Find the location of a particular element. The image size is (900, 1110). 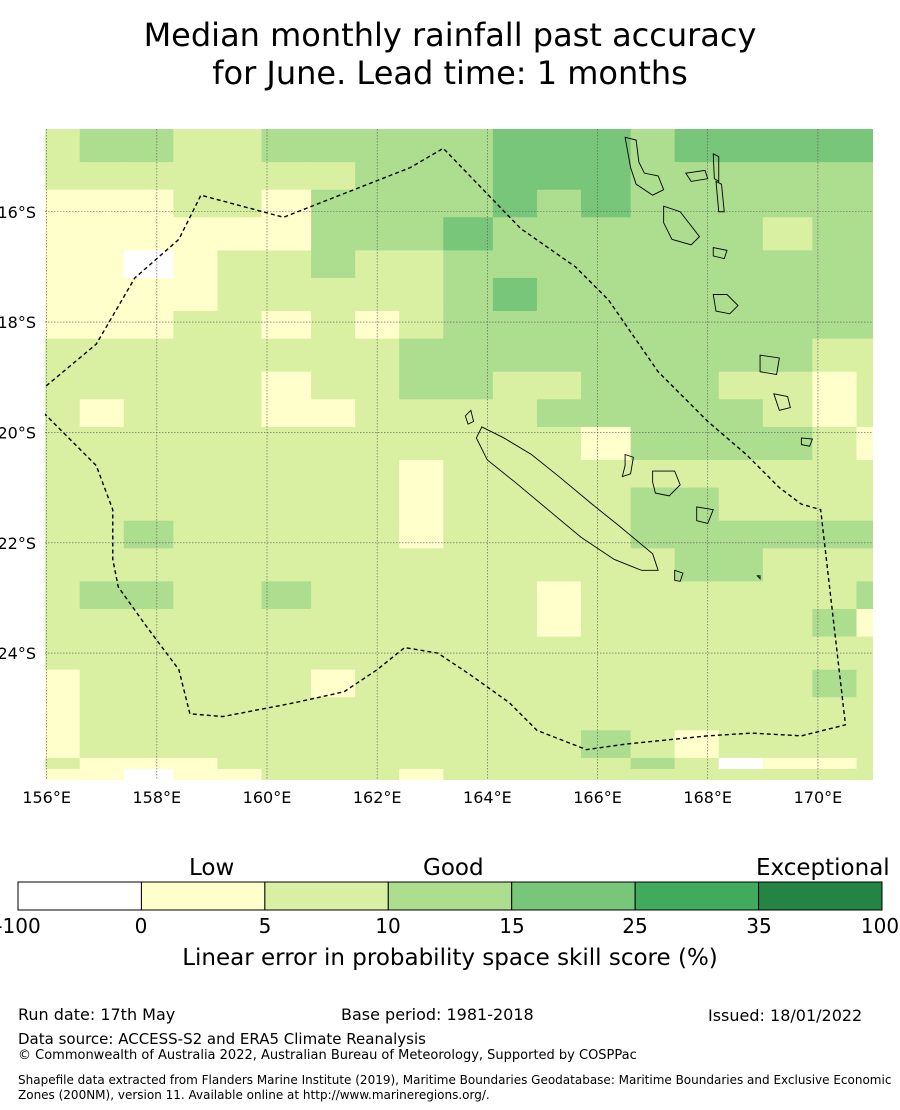

longitude-tick-label: 166°E is located at coordinates (597, 797).